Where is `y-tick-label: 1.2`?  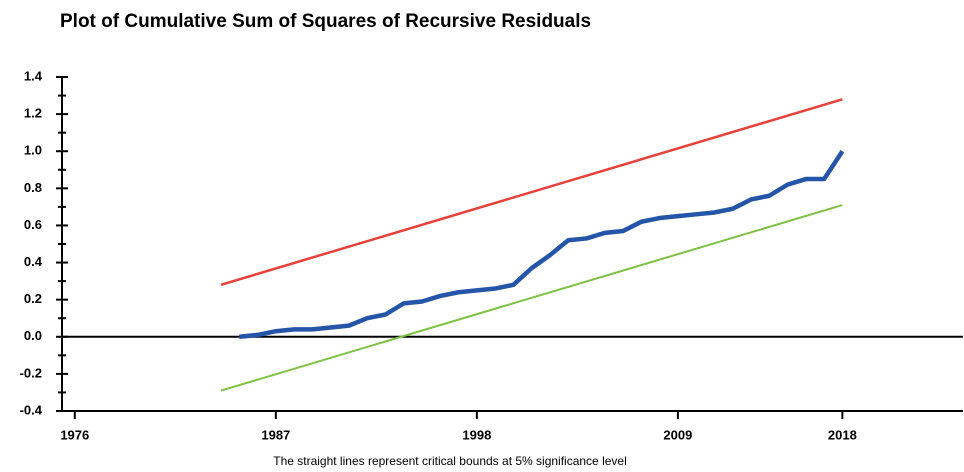
y-tick-label: 1.2 is located at coordinates (33, 113).